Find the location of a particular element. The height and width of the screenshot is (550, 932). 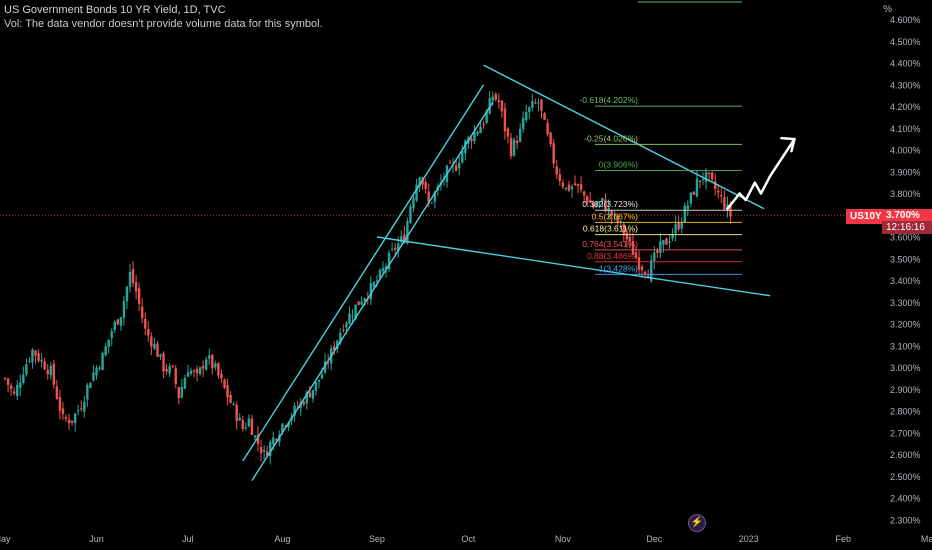

price-tick-label: 2.500% is located at coordinates (905, 477).